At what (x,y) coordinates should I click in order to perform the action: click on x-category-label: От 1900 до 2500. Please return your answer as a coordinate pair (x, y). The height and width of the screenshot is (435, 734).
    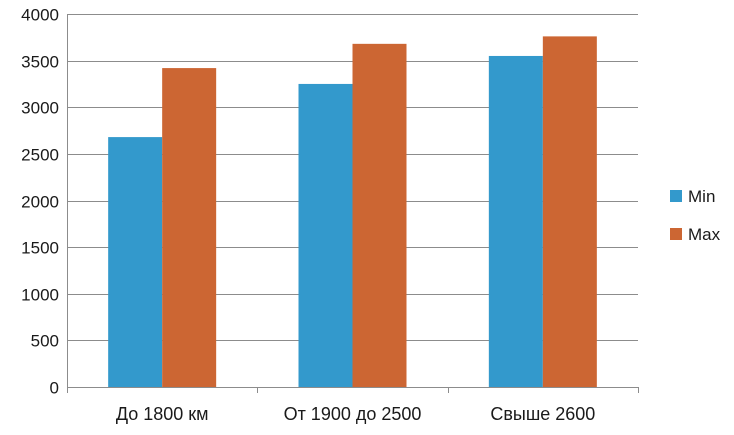
    Looking at the image, I should click on (353, 414).